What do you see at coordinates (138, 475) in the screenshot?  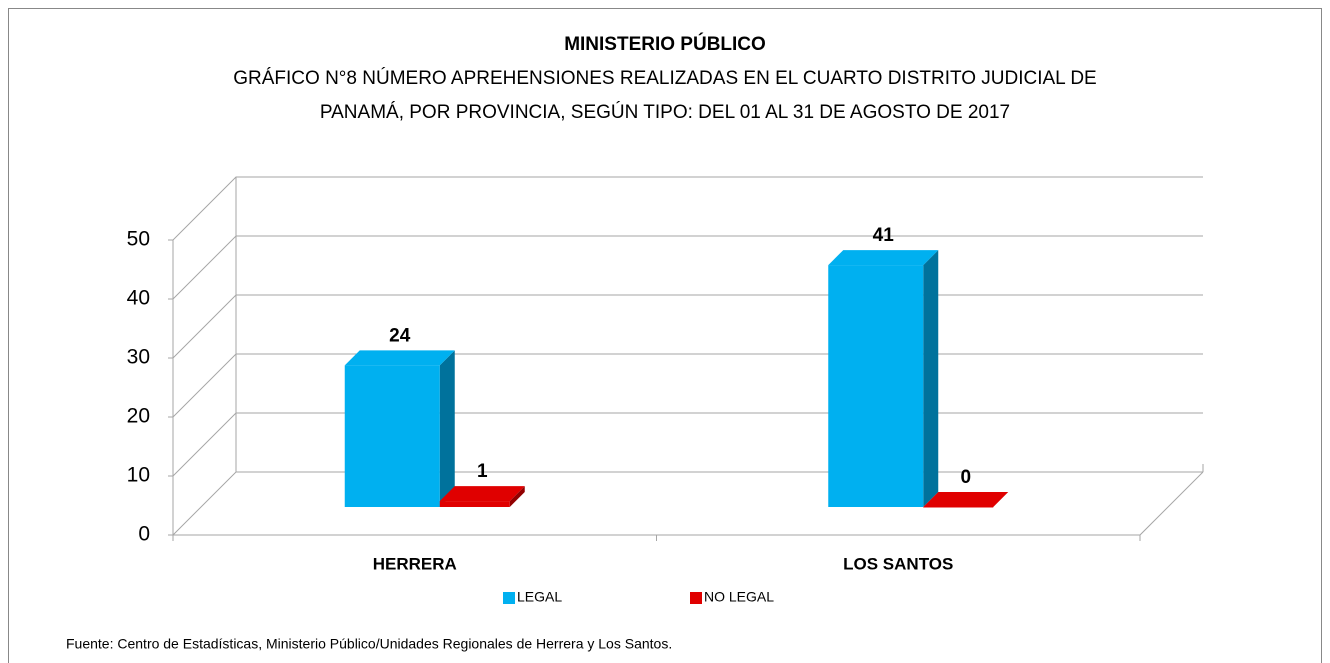 I see `y-tick-label: 10` at bounding box center [138, 475].